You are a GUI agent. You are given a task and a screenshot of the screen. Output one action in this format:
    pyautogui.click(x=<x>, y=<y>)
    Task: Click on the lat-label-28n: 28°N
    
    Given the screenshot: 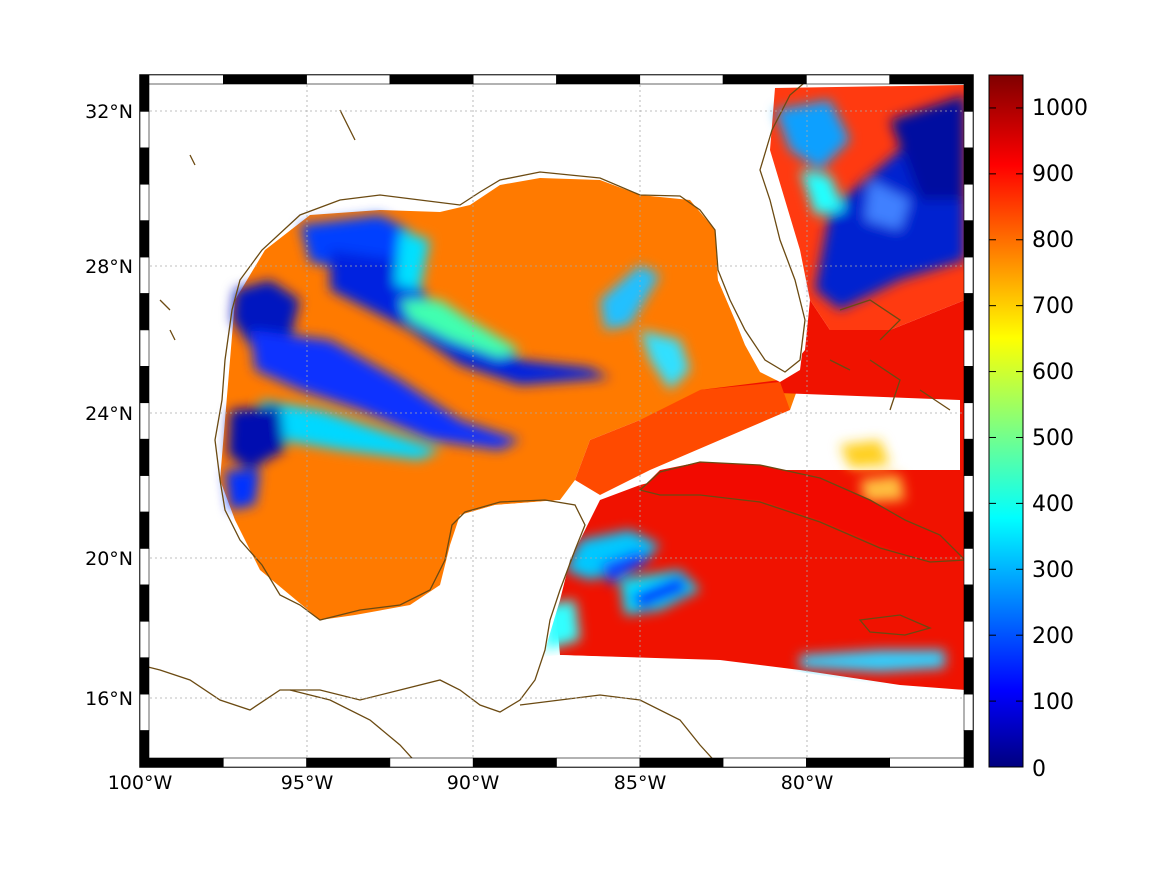 What is the action you would take?
    pyautogui.click(x=109, y=267)
    